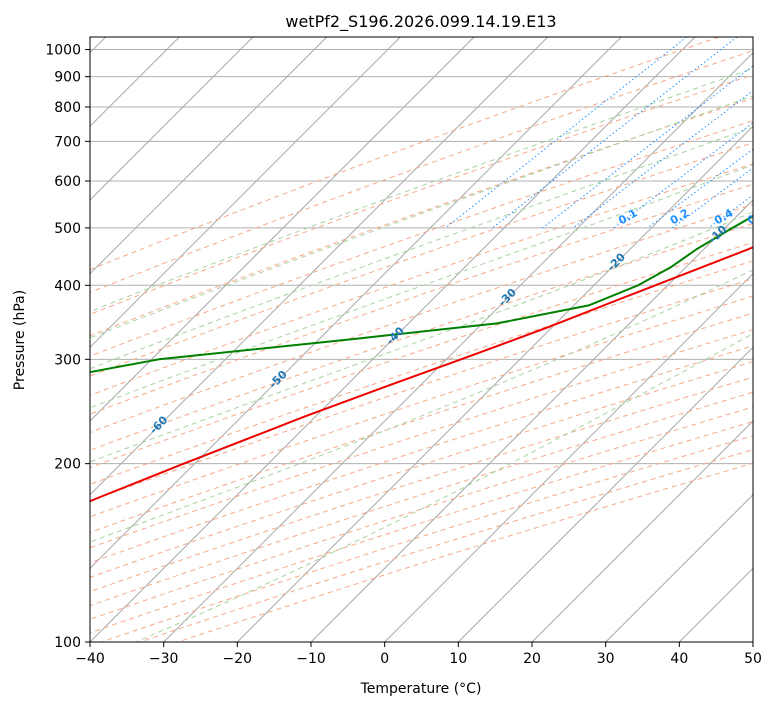  What do you see at coordinates (420, 22) in the screenshot?
I see `chart-title: wetPf2_S196.2026.099.14.19.E13` at bounding box center [420, 22].